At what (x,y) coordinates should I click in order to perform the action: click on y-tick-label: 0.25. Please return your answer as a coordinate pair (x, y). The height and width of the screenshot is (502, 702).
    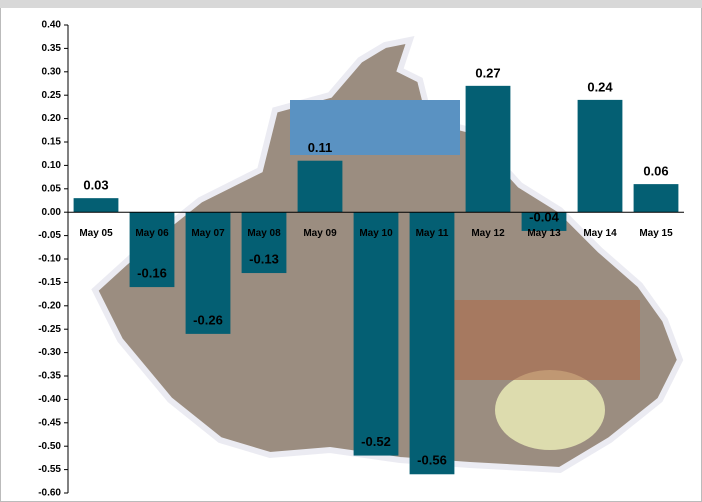
    Looking at the image, I should click on (52, 95).